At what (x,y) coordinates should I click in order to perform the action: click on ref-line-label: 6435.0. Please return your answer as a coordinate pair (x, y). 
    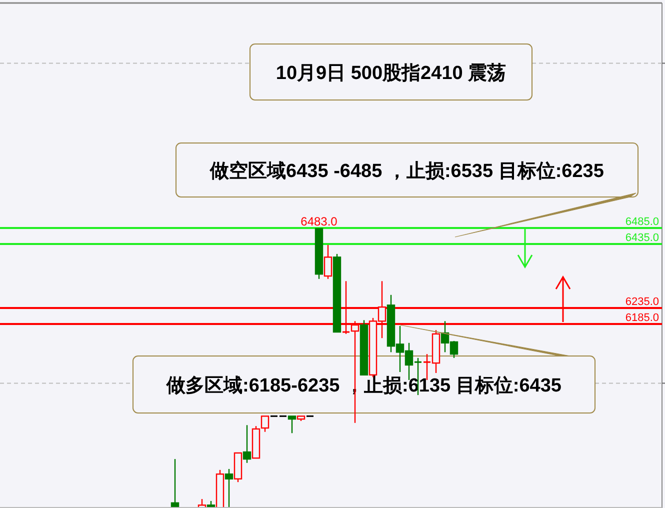
    Looking at the image, I should click on (642, 238).